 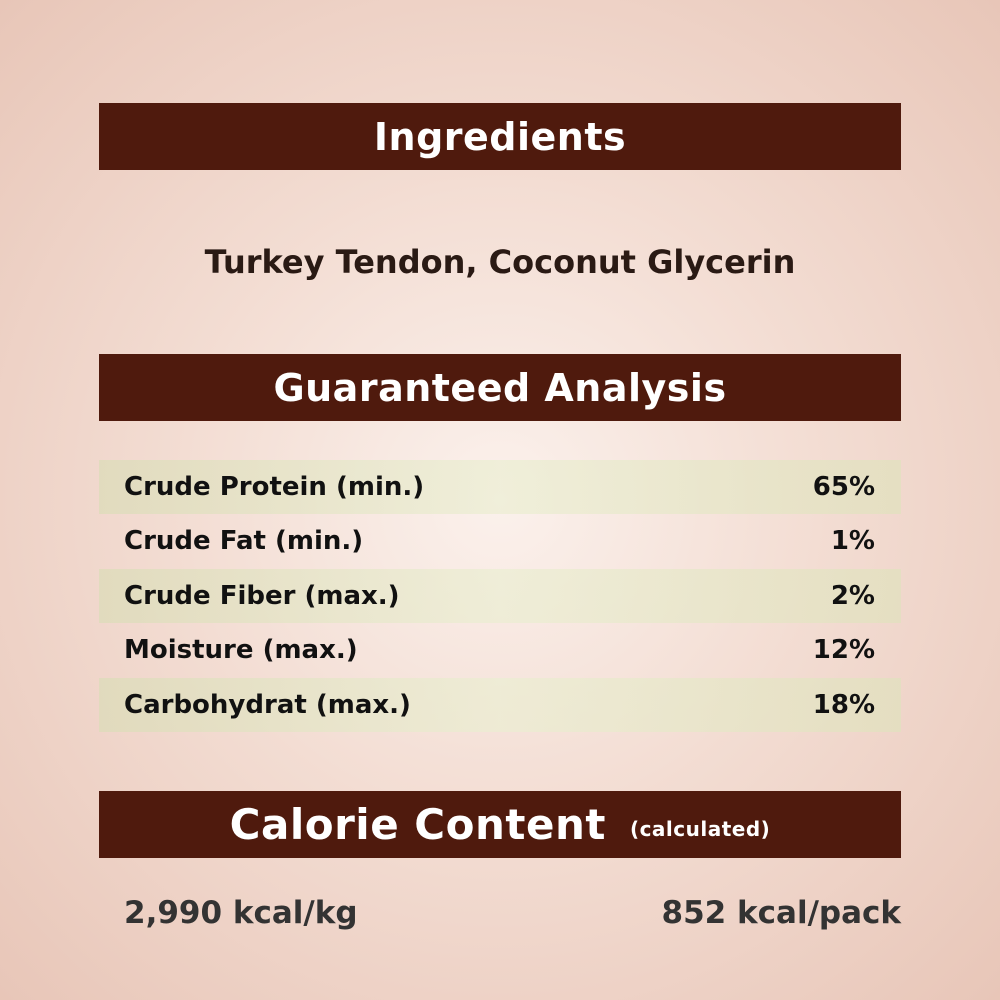 I want to click on calorie-per-pack: 852 kcal/pack, so click(x=781, y=913).